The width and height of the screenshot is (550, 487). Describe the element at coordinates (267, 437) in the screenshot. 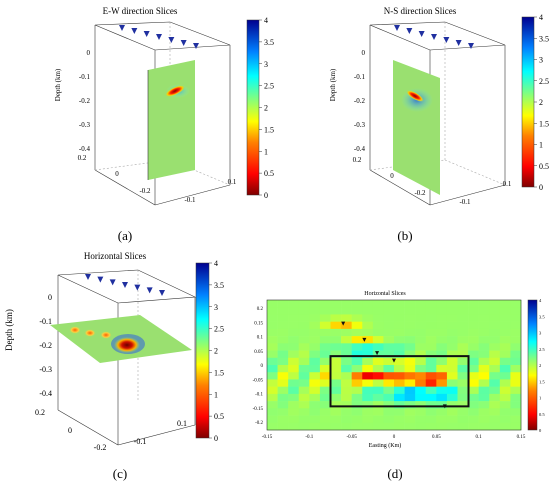

I see `x-tick-label: -0.15` at that location.